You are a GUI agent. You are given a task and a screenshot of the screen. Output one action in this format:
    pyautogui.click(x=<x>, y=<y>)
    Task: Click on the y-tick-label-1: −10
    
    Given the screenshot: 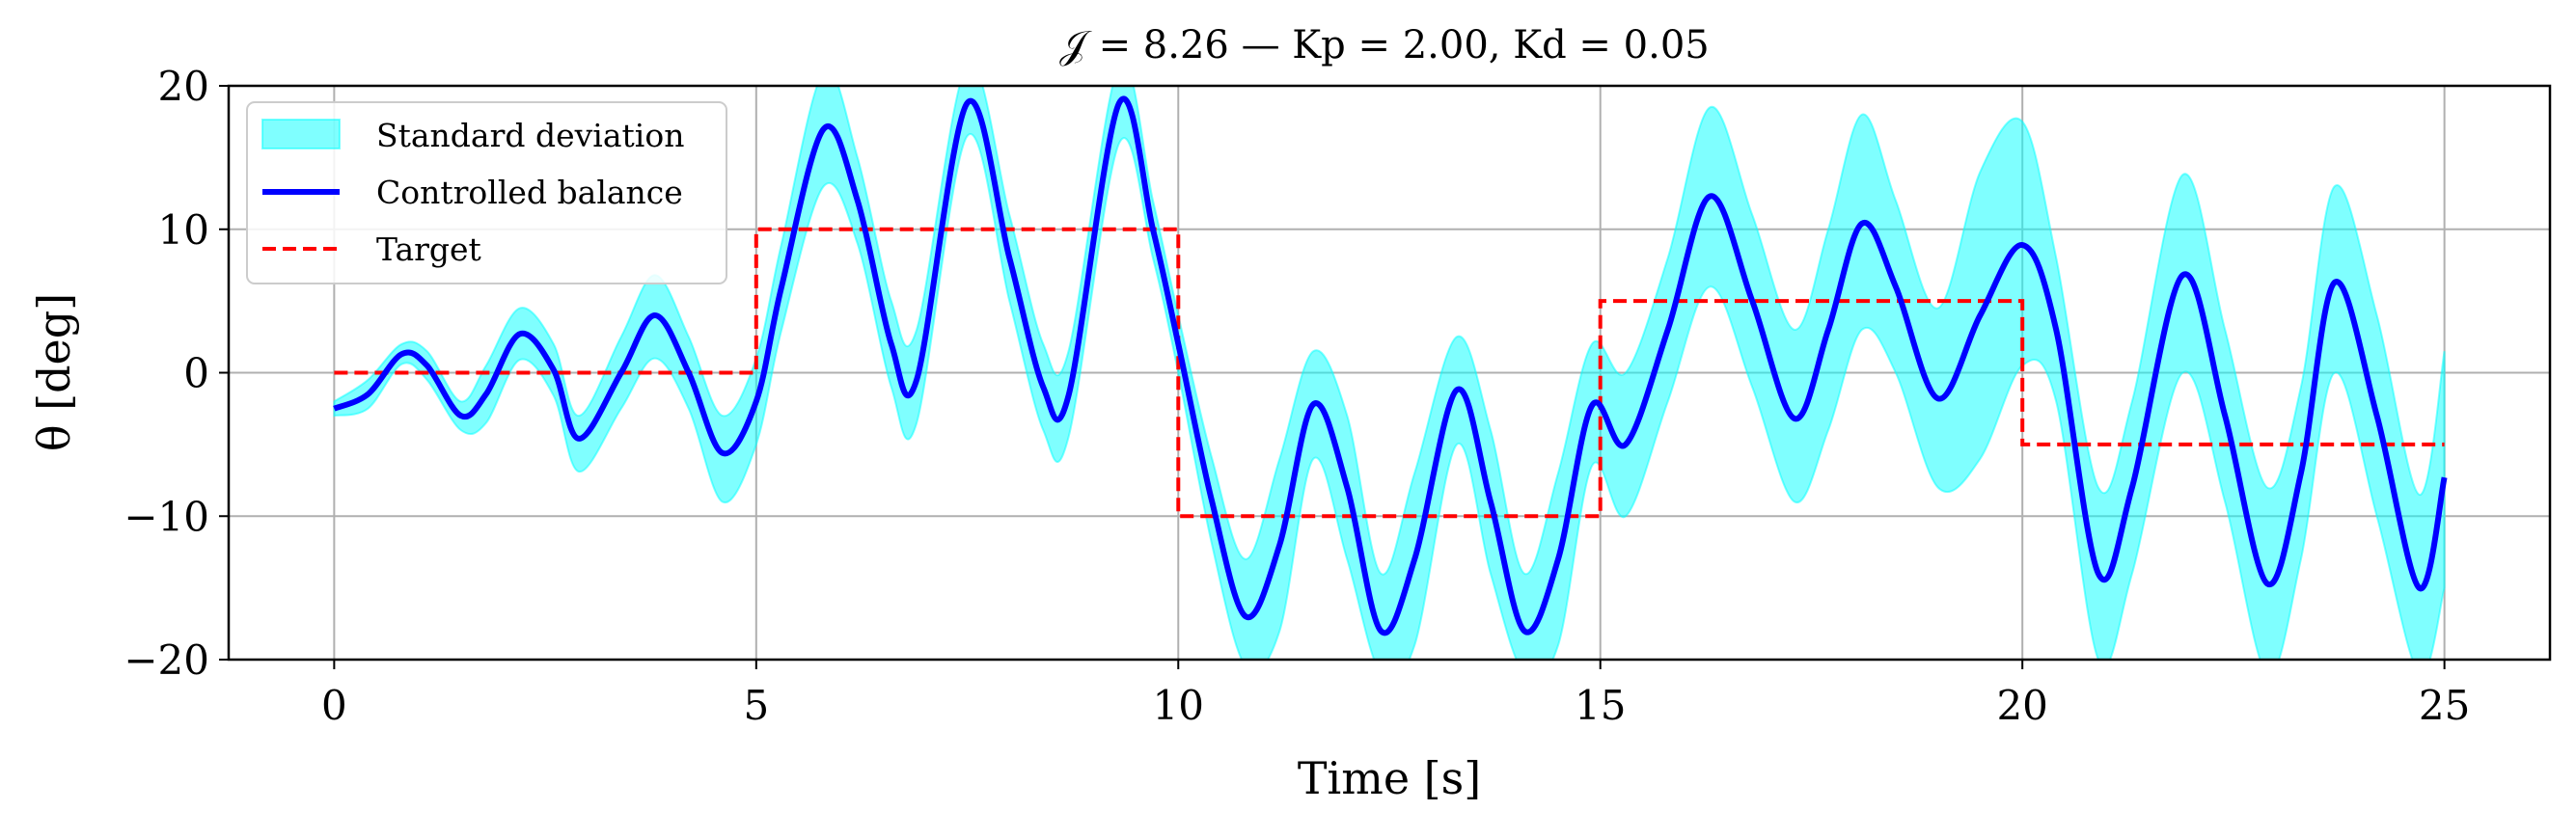 What is the action you would take?
    pyautogui.click(x=166, y=516)
    